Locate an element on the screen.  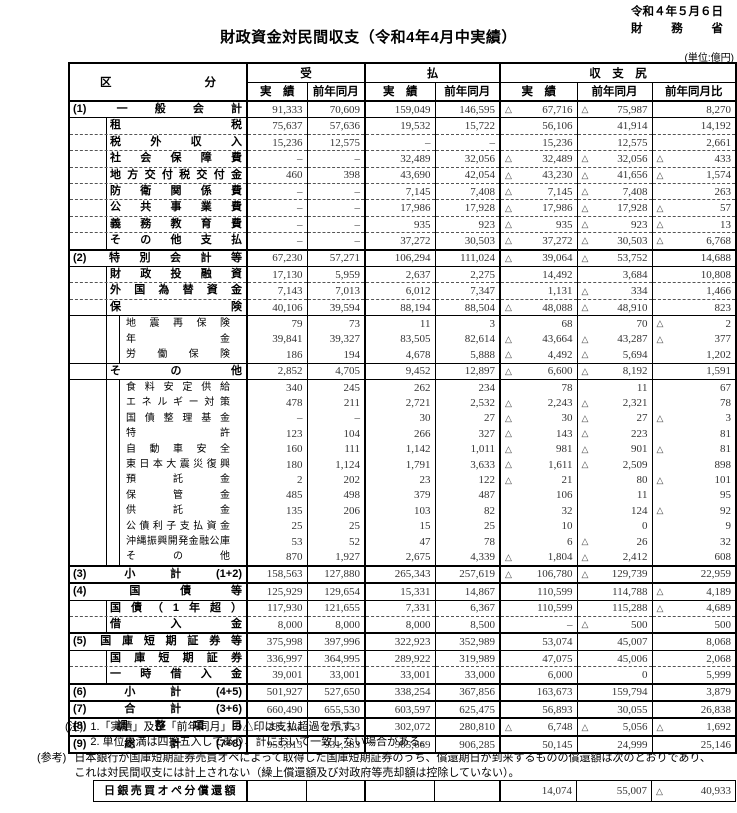
value-cell: 1,927 is located at coordinates (335, 557).